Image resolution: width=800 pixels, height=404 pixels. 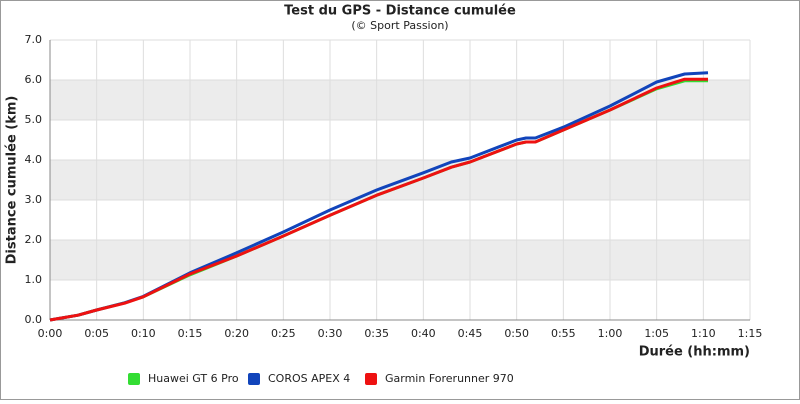 What do you see at coordinates (470, 333) in the screenshot?
I see `x-tick-label: 0:45` at bounding box center [470, 333].